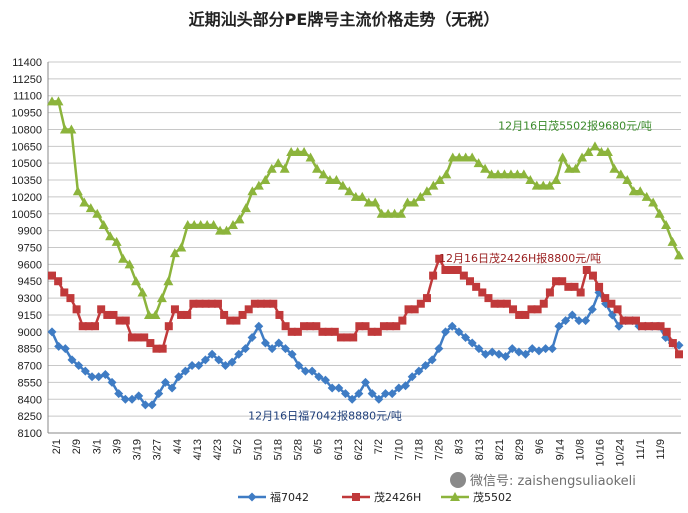 Image resolution: width=688 pixels, height=513 pixels. Describe the element at coordinates (359, 449) in the screenshot. I see `x-tick-label: 6/22` at that location.